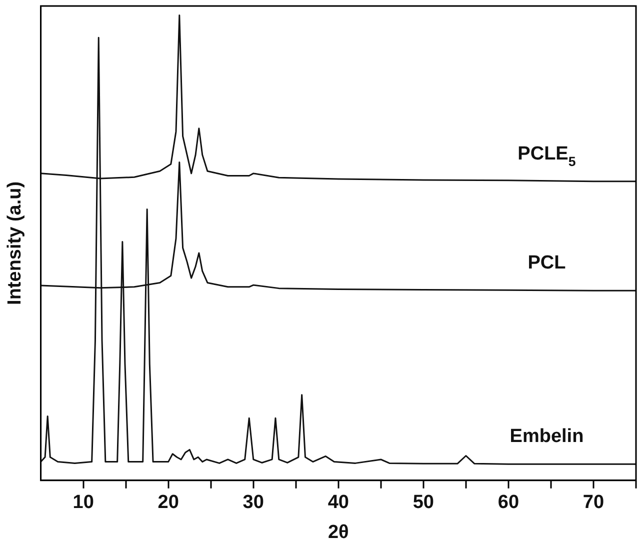 The width and height of the screenshot is (639, 548). Describe the element at coordinates (83, 503) in the screenshot. I see `x-tick-label: 10` at that location.